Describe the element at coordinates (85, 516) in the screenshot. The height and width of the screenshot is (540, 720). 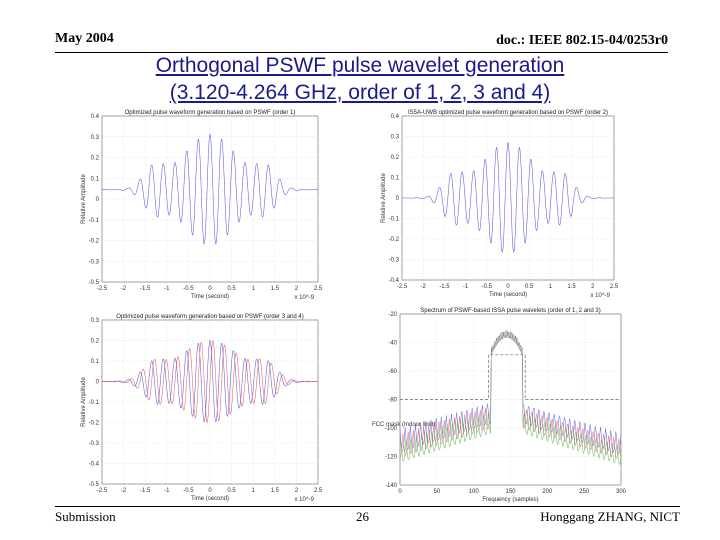
I see `footer-submission: Submission` at that location.